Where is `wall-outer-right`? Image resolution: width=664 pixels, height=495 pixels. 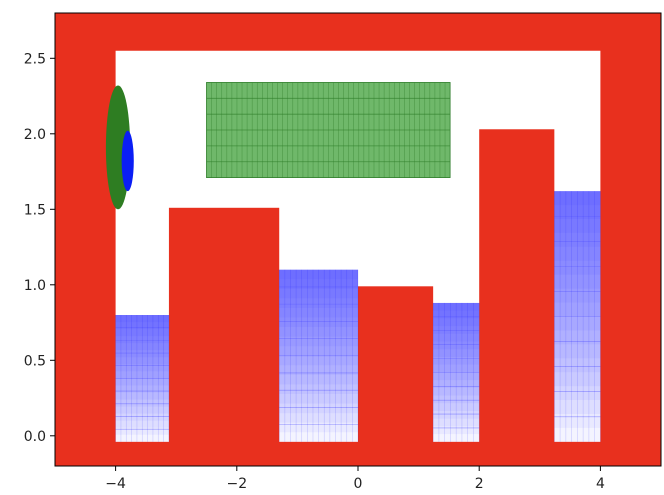 wall-outer-right is located at coordinates (630, 239).